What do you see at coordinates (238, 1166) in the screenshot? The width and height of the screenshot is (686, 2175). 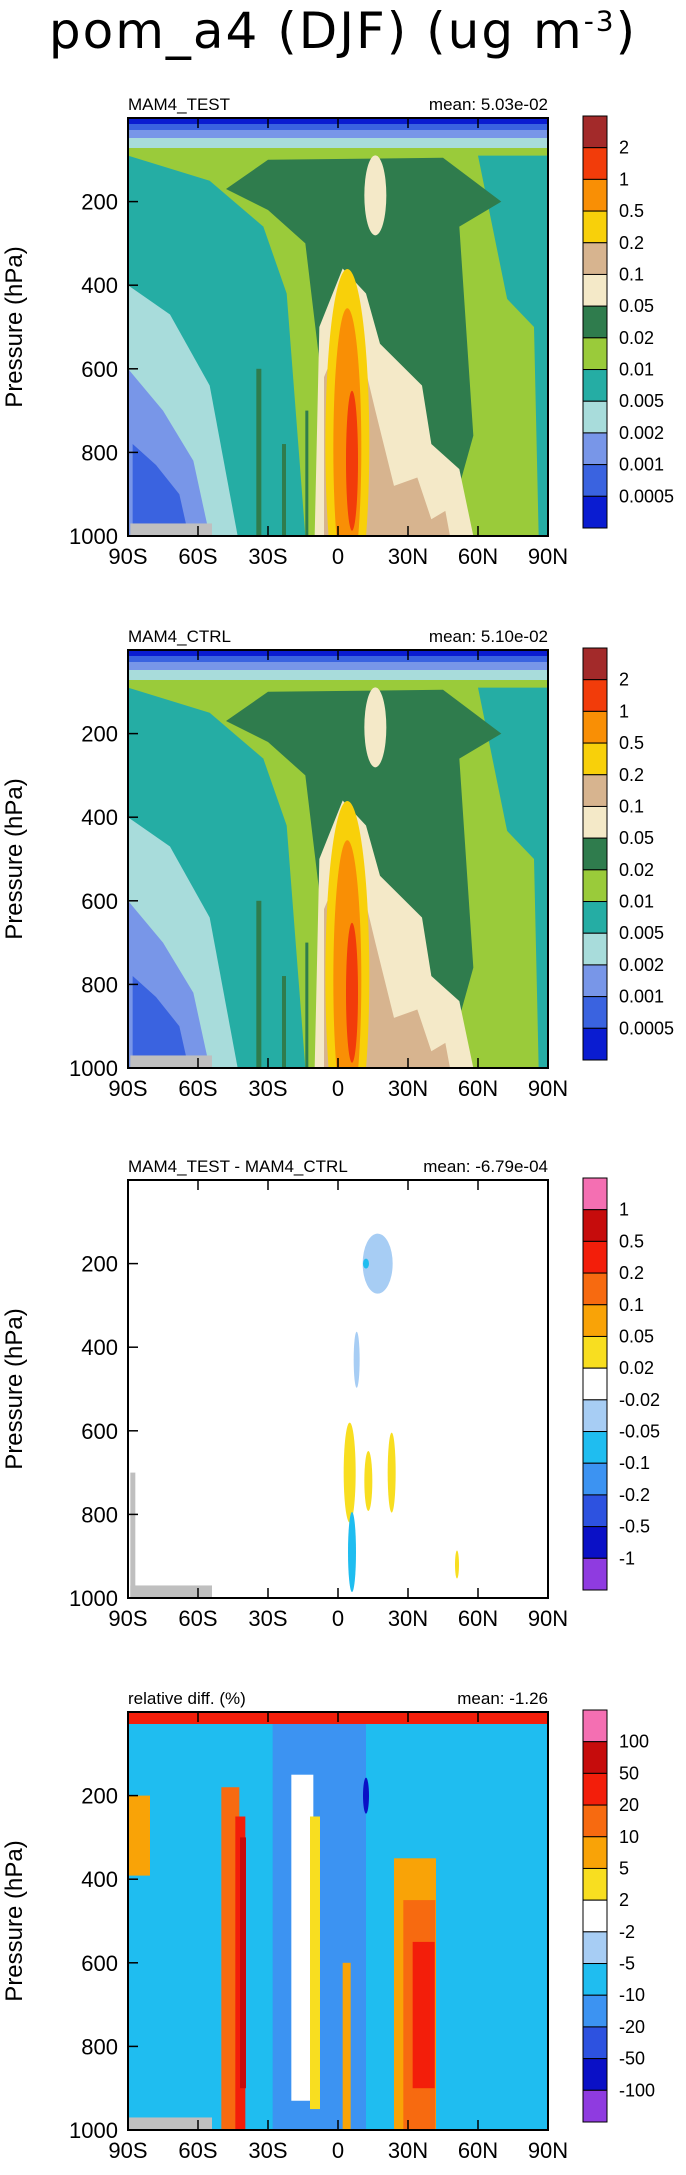 I see `panel-label: MAM4_TEST - MAM4_CTRL` at bounding box center [238, 1166].